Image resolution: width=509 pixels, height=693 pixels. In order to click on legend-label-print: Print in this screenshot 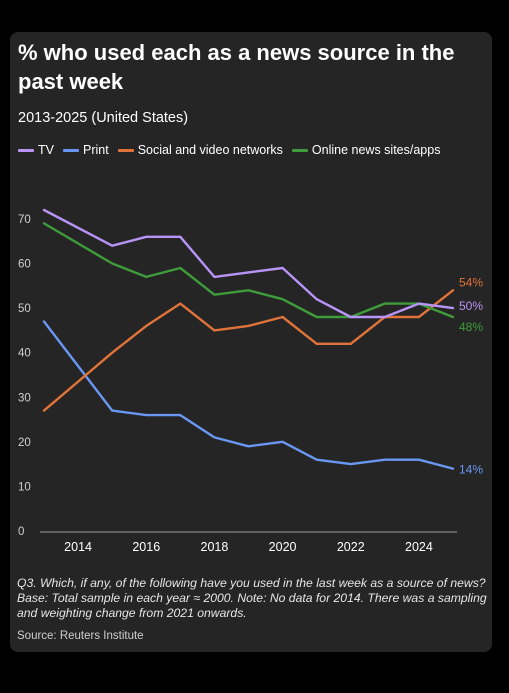, I will do `click(95, 150)`.